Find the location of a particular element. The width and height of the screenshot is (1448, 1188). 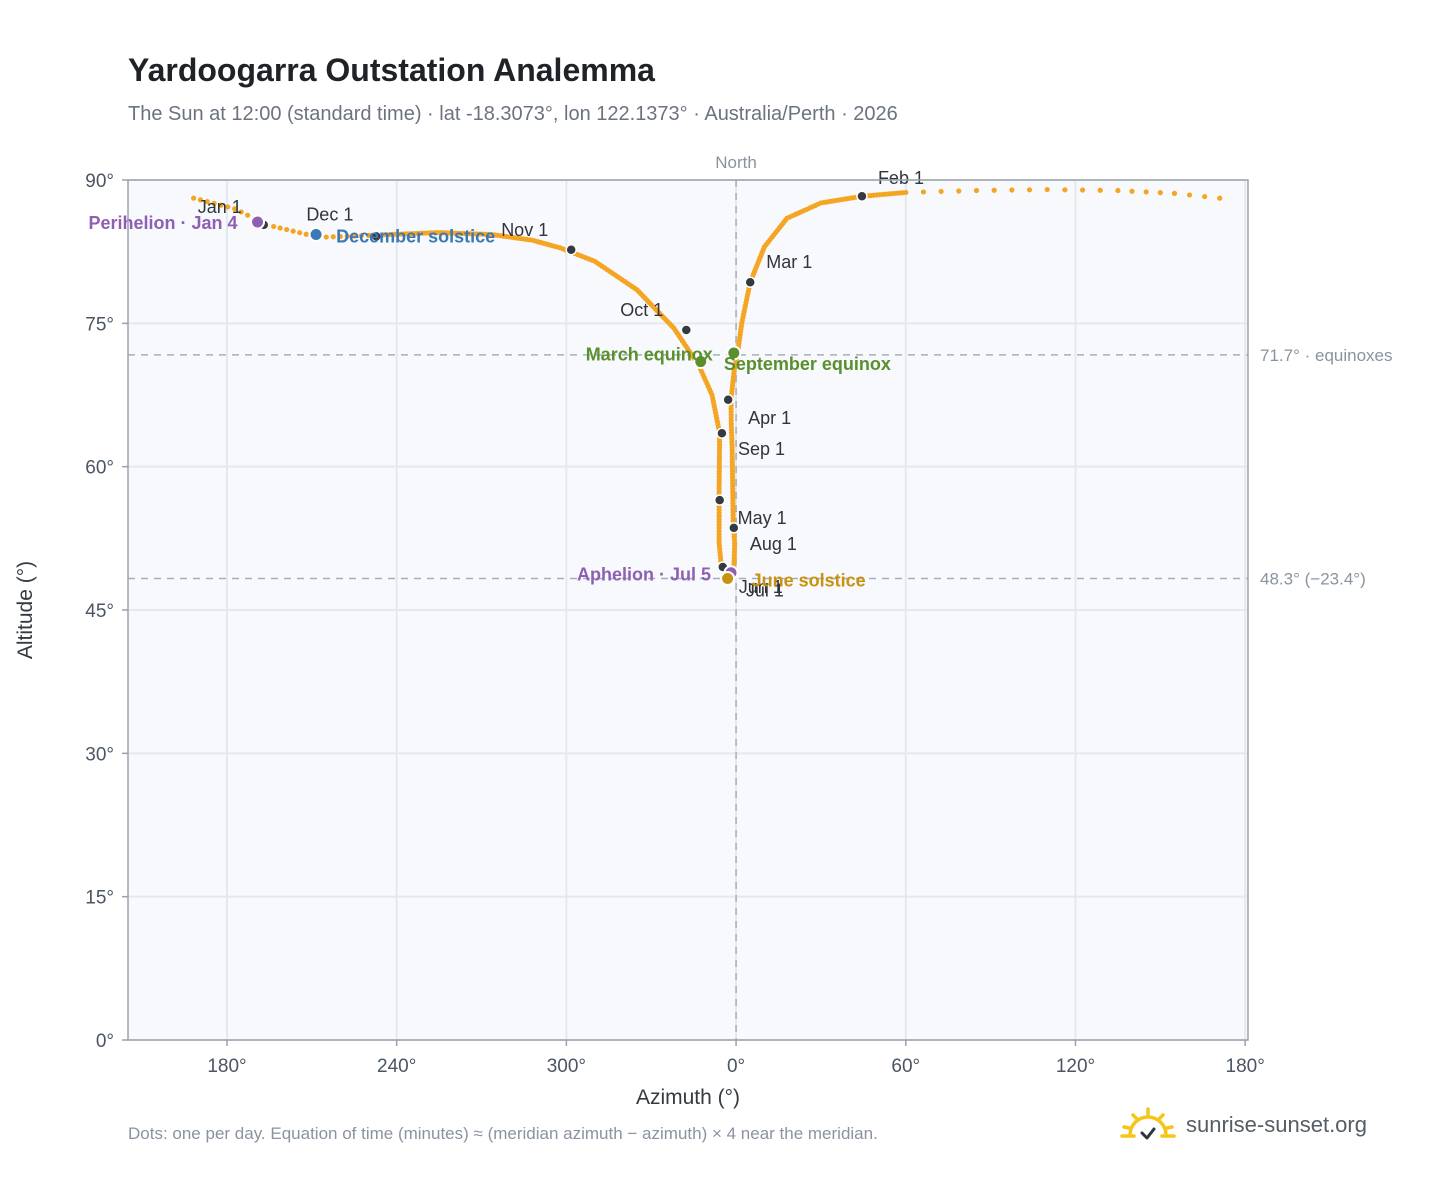

month-label: Dec 1 is located at coordinates (329, 214).